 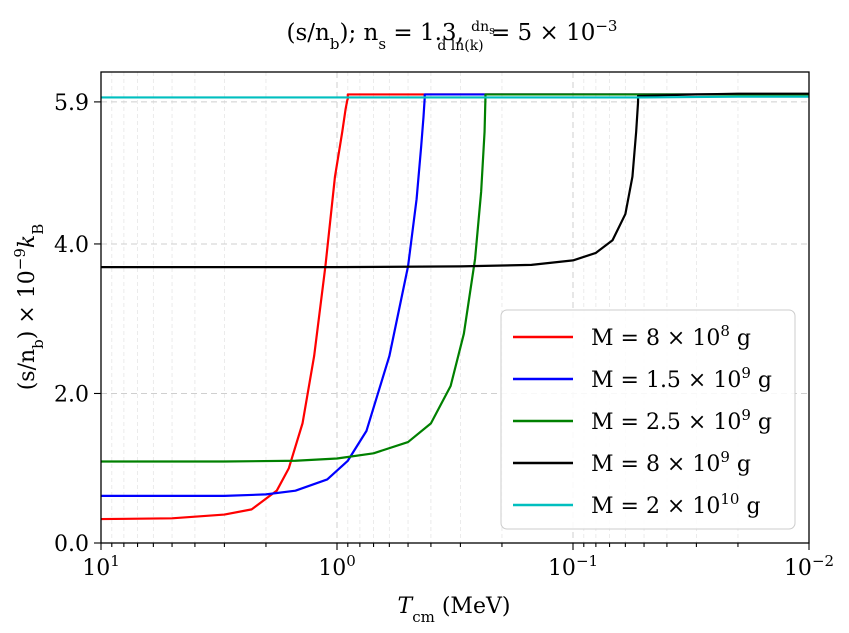 I want to click on legend-label-5: M = 2 × 1010 g, so click(x=676, y=504).